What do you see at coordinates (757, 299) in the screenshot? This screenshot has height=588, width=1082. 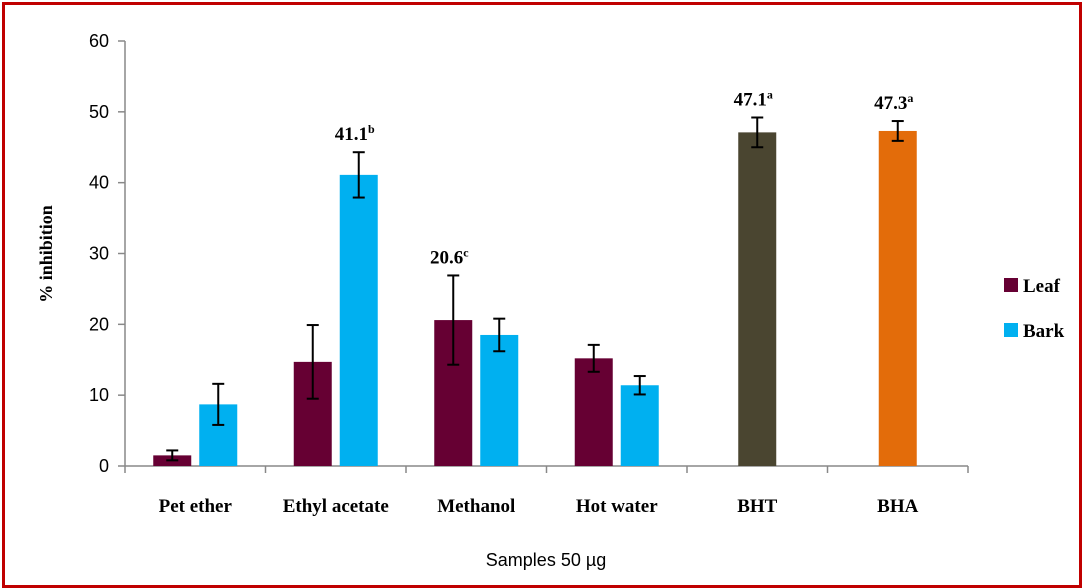 I see `bar-standard-bht` at bounding box center [757, 299].